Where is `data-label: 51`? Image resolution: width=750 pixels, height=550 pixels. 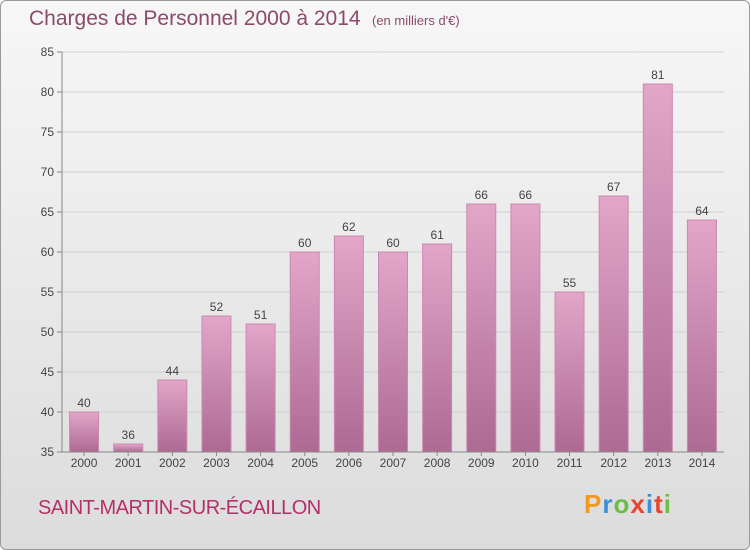
data-label: 51 is located at coordinates (261, 315).